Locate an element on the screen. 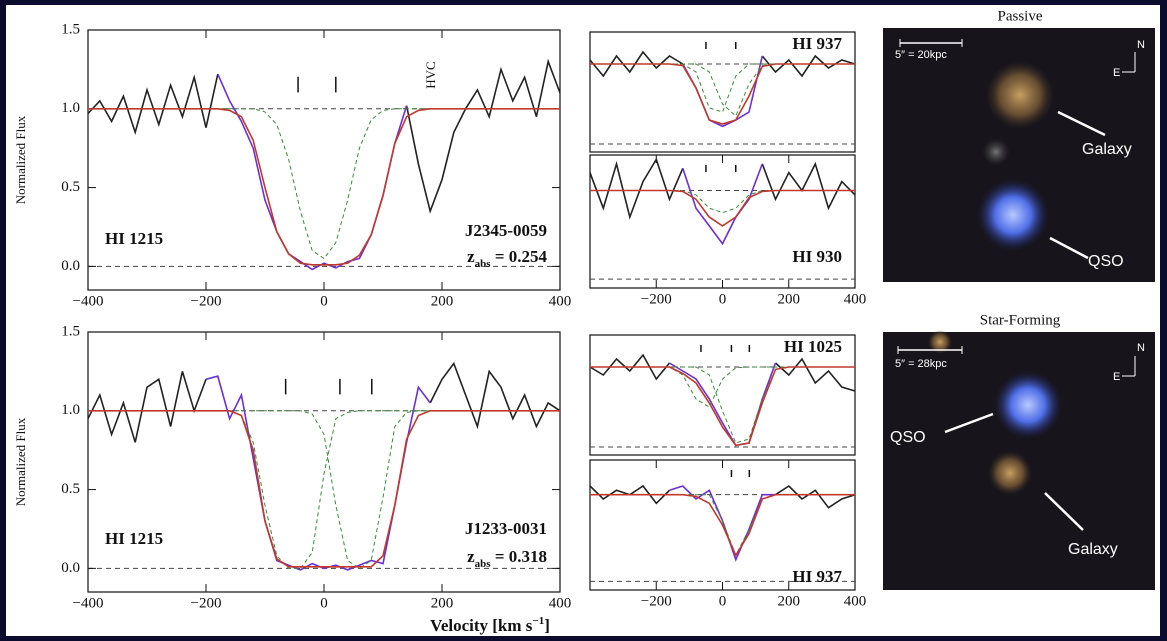 The height and width of the screenshot is (641, 1167). xlabel-part: −1 is located at coordinates (538, 621).